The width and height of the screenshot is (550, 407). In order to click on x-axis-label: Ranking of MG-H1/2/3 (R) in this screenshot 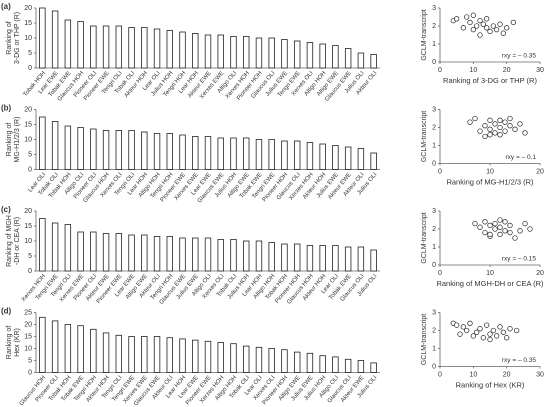, I will do `click(490, 181)`.